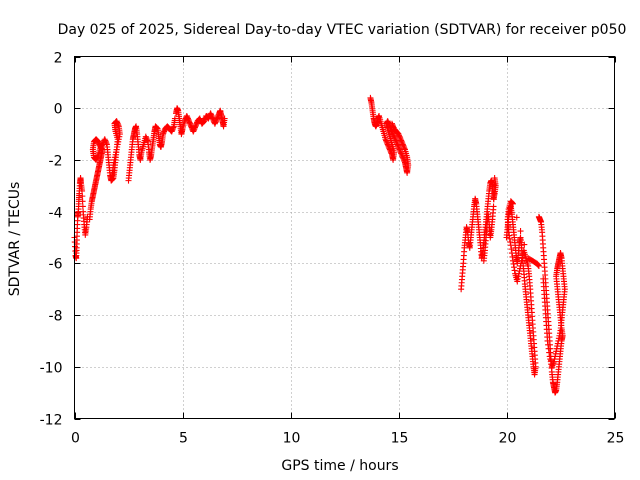  I want to click on y-tick-label: -2, so click(56, 162).